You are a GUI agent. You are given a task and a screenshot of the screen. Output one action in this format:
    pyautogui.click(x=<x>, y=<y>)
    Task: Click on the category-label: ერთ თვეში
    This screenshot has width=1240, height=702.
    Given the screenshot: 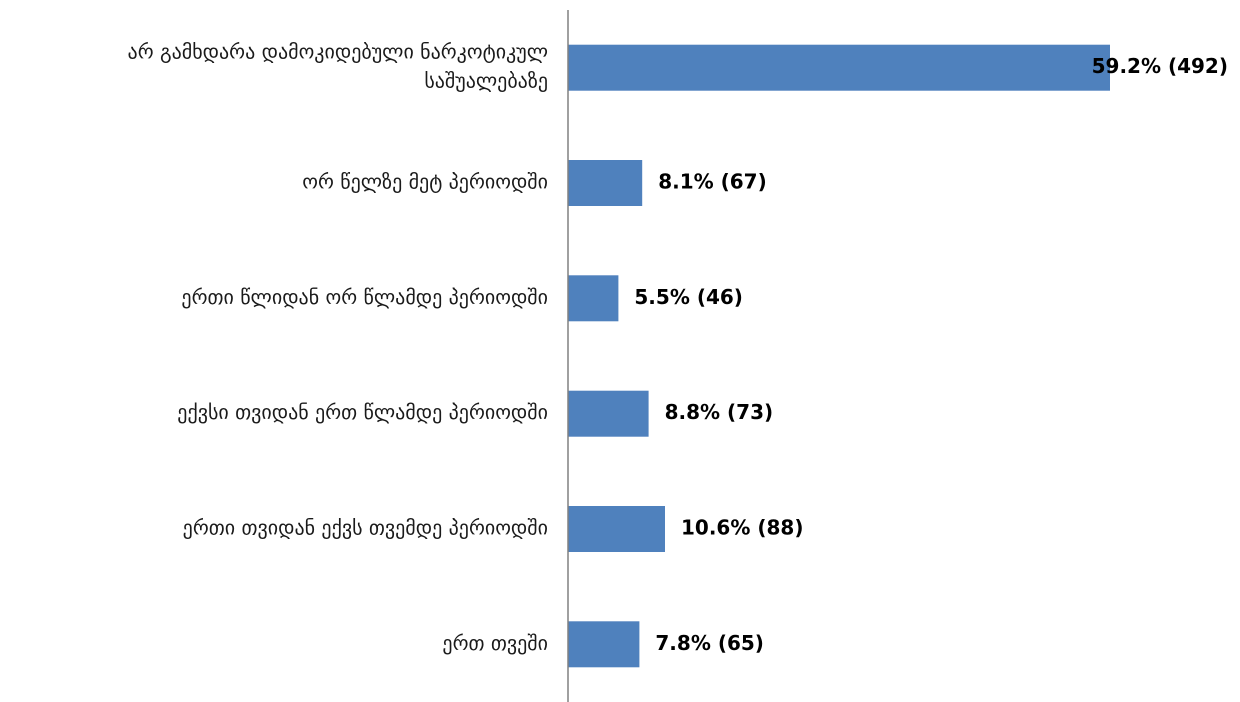 What is the action you would take?
    pyautogui.click(x=495, y=643)
    